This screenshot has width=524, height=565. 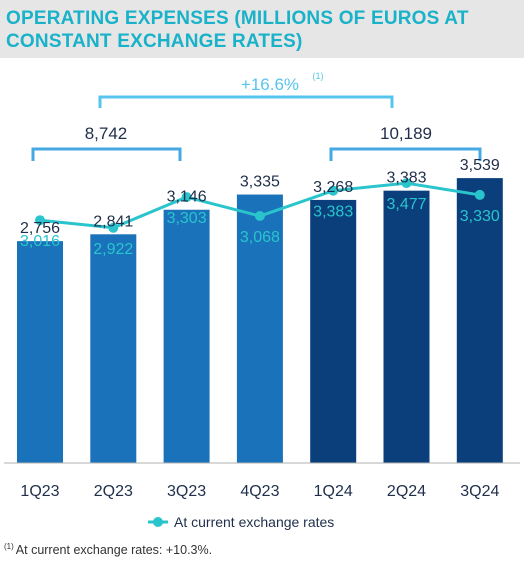 I want to click on footnote: (1) At current exchange rates: +10.3%., so click(x=108, y=549).